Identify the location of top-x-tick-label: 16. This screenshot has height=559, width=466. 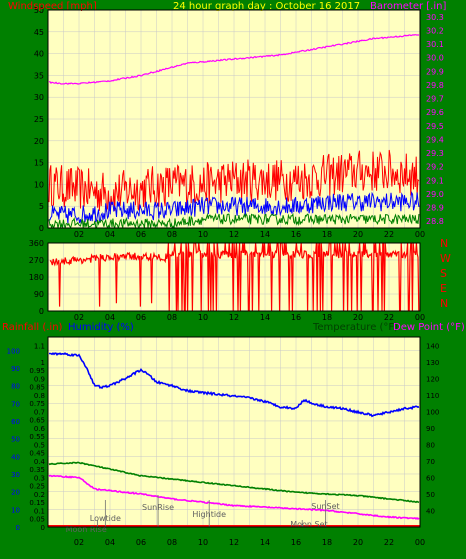
(296, 234).